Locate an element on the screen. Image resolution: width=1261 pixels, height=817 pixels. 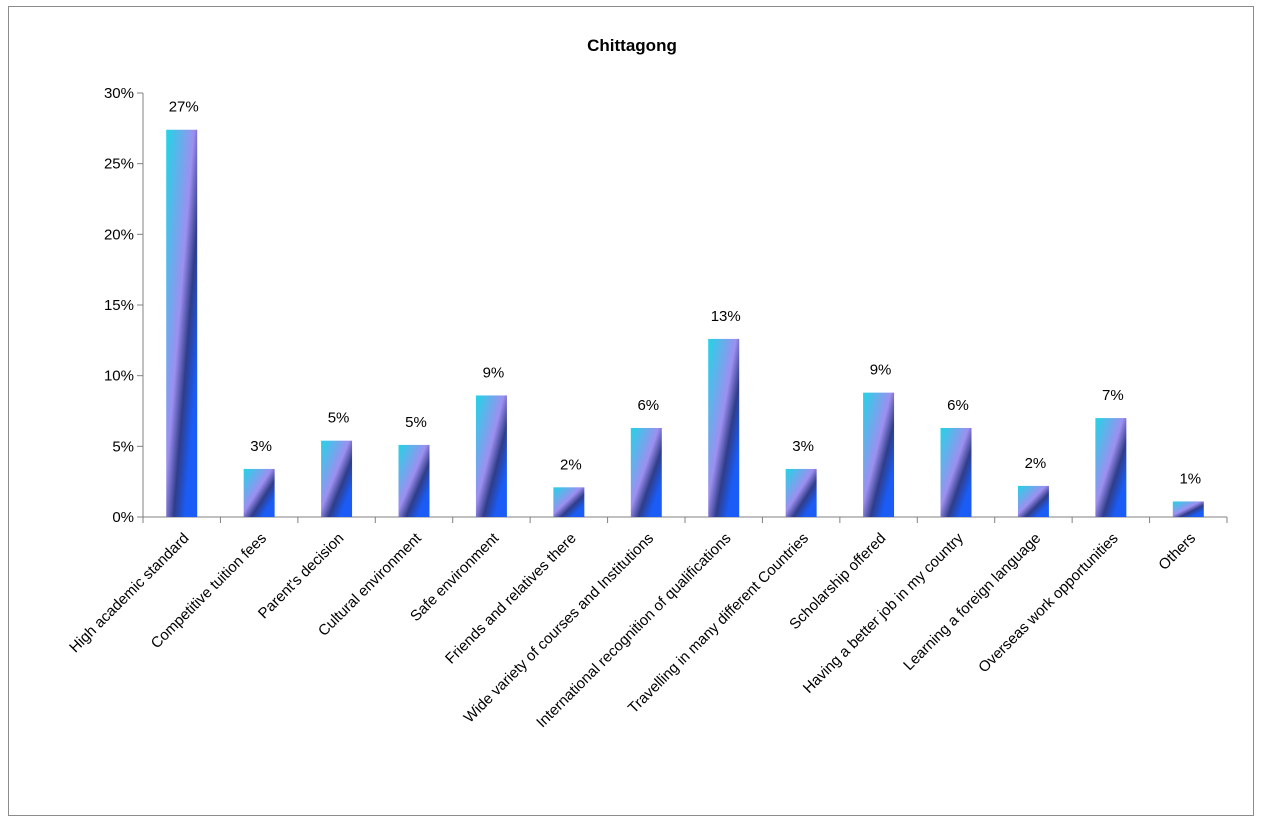
y-tick-label: 30% is located at coordinates (119, 93).